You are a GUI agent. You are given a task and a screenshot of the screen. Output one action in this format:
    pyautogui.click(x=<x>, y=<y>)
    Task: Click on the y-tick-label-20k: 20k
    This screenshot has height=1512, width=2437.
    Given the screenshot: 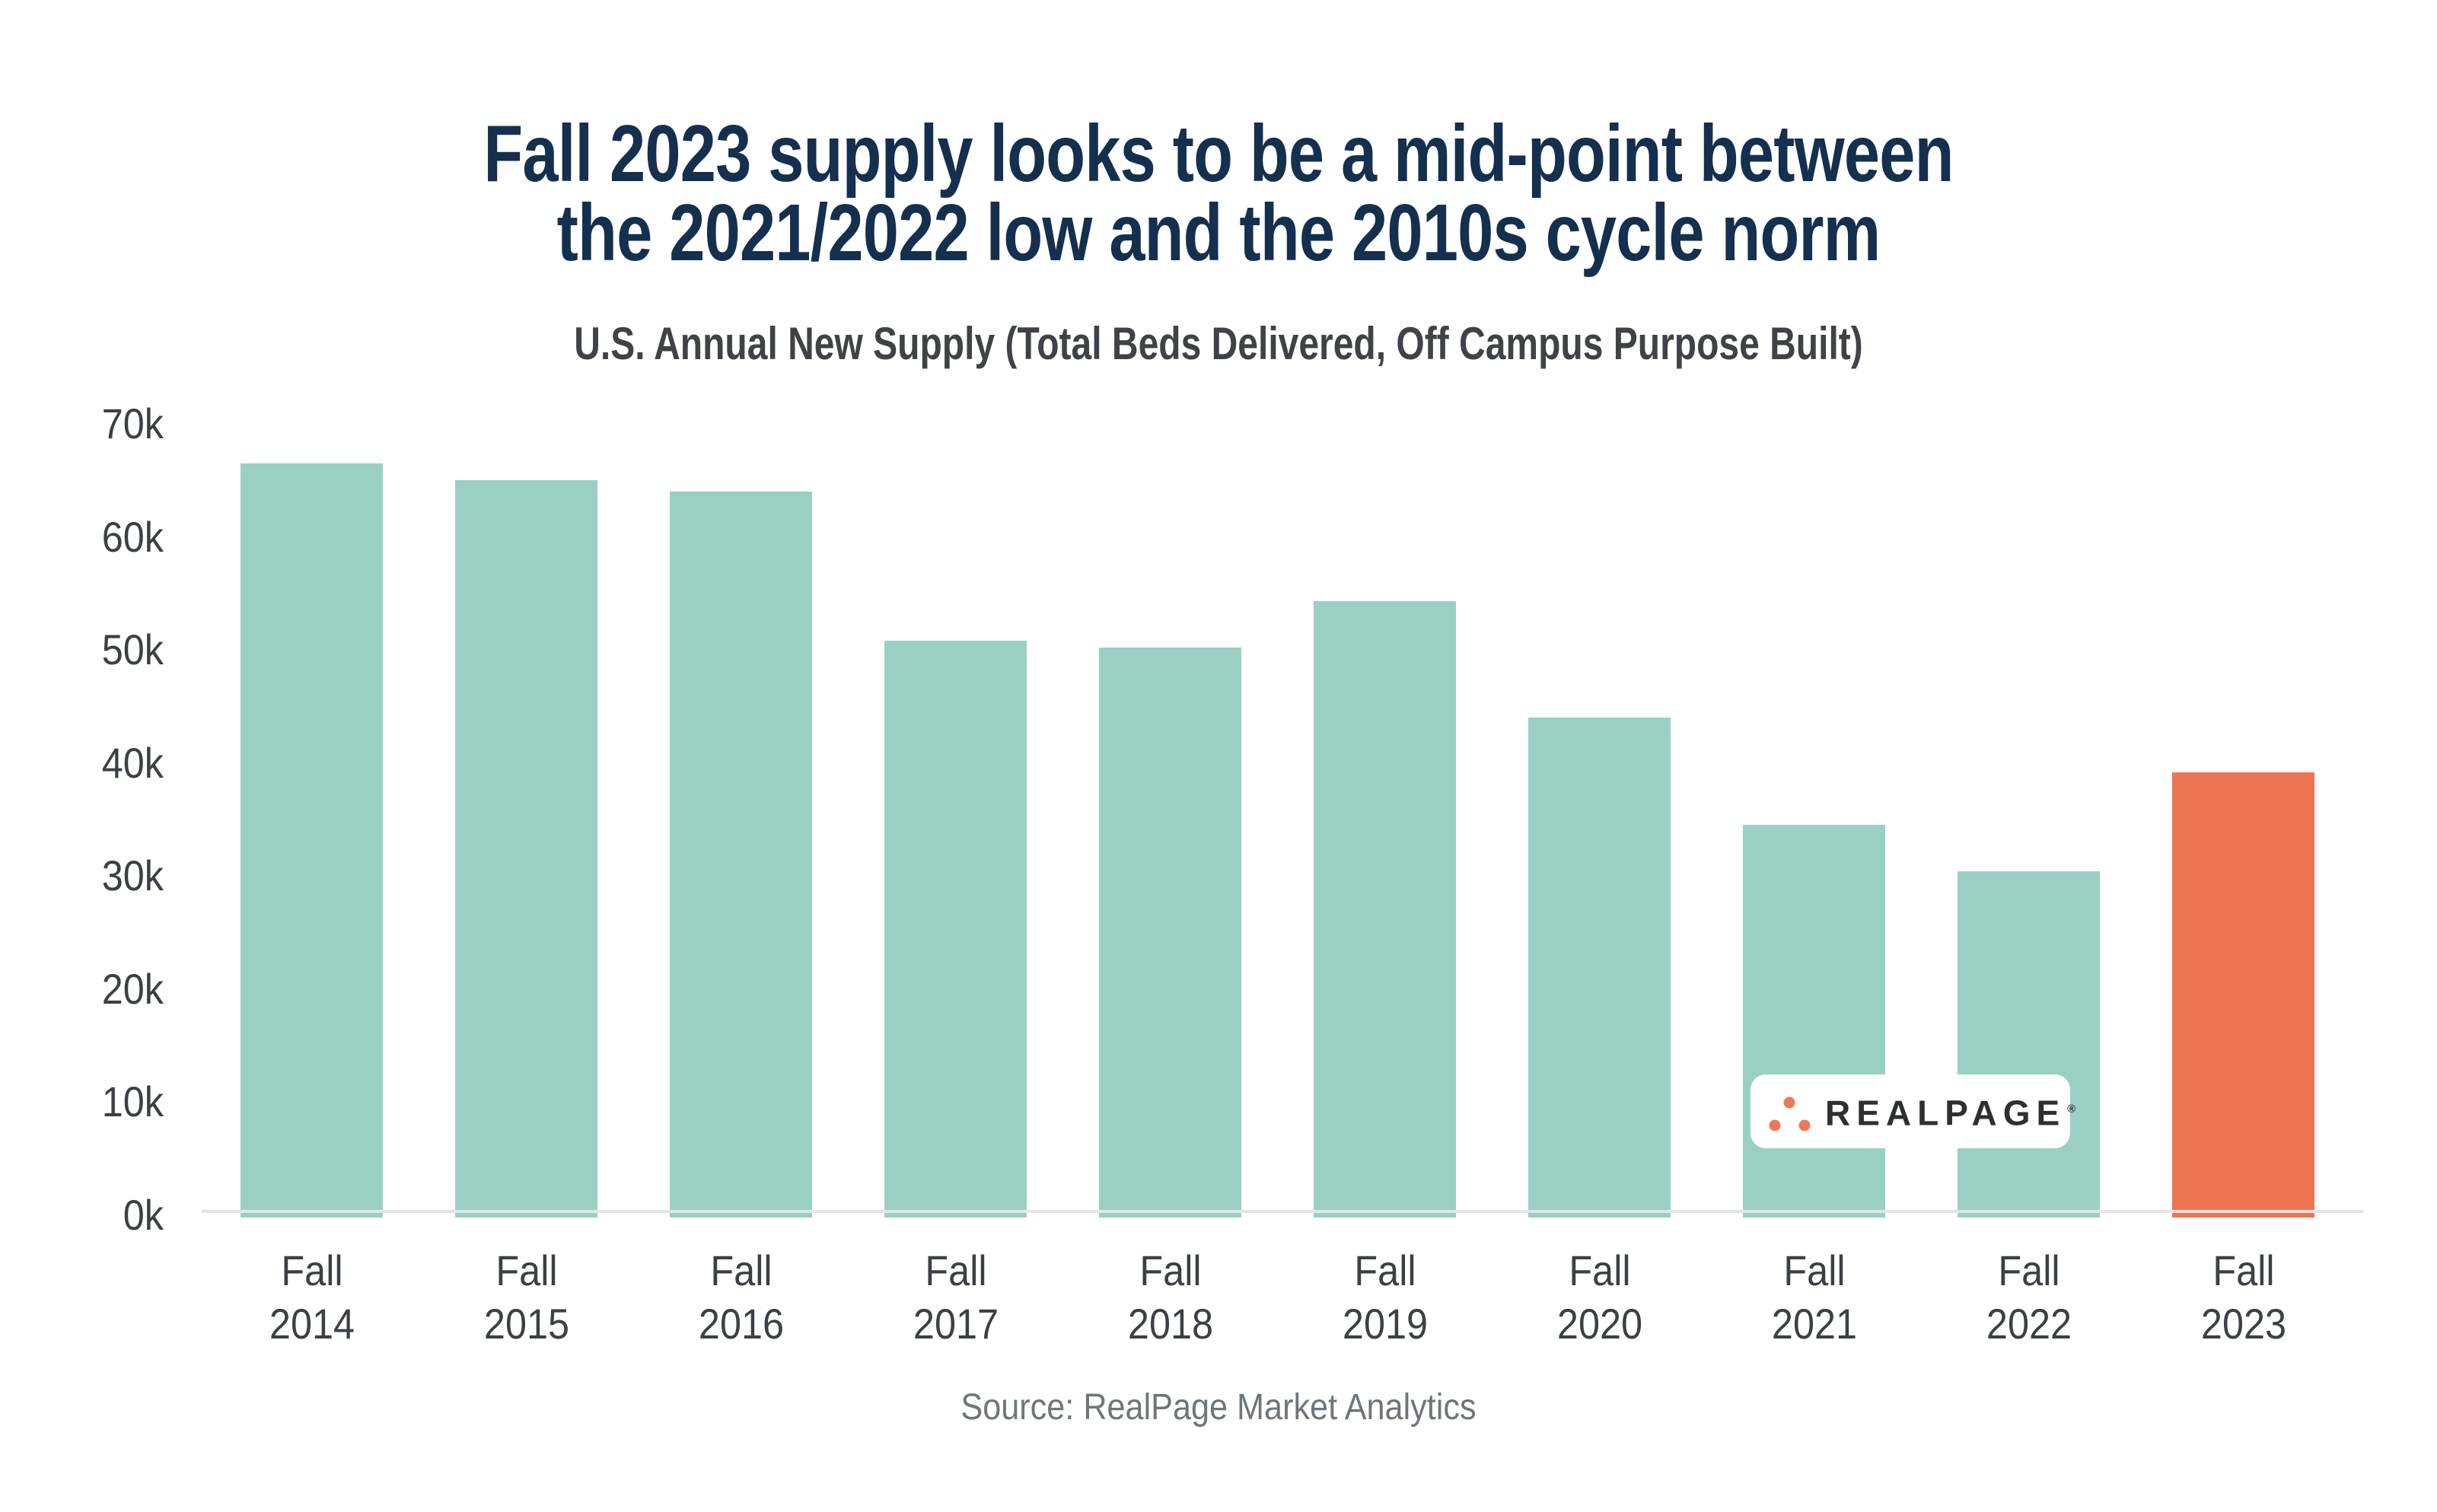 What is the action you would take?
    pyautogui.click(x=132, y=989)
    